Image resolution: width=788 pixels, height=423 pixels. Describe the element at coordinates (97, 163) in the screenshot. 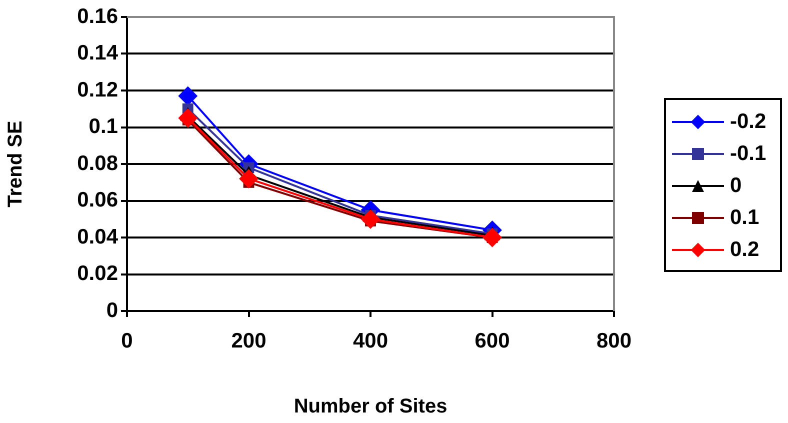

I see `y-tick-label: 0.08` at that location.